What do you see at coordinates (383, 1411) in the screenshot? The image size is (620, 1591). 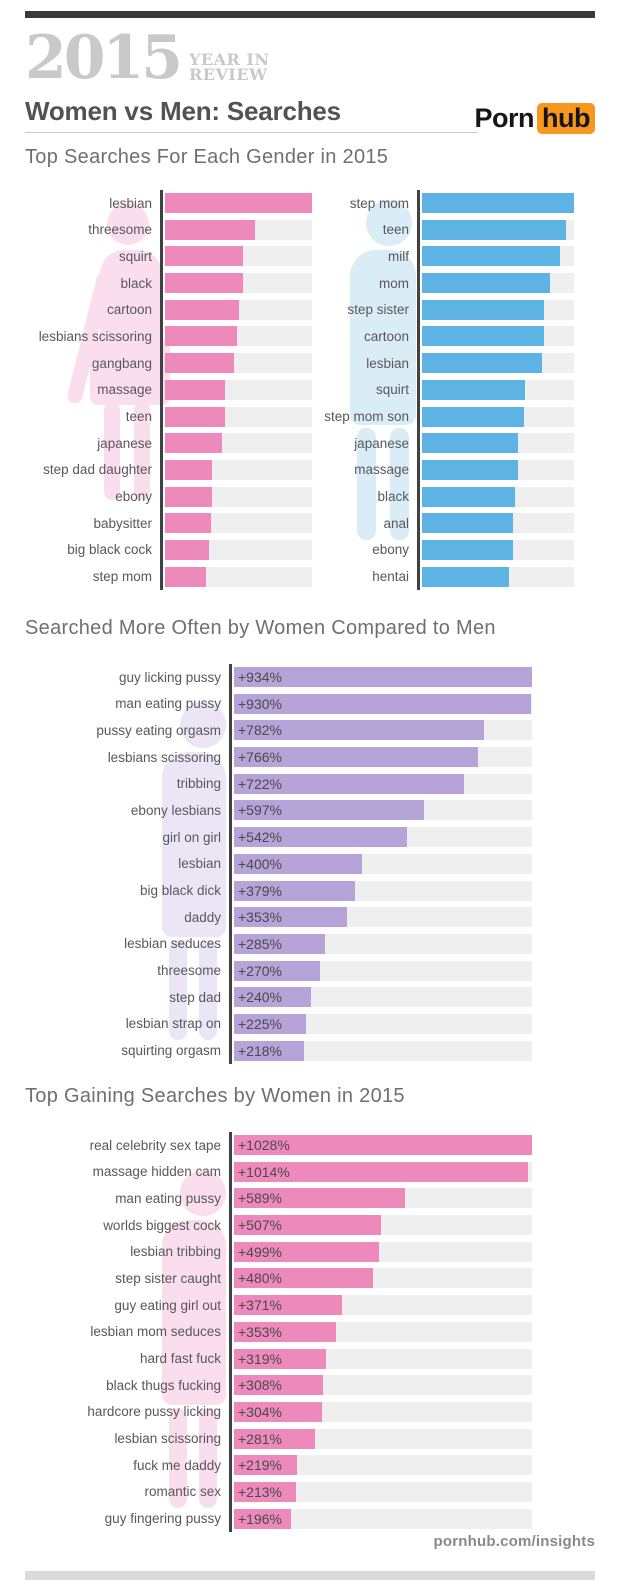 I see `bar-track: +304%` at bounding box center [383, 1411].